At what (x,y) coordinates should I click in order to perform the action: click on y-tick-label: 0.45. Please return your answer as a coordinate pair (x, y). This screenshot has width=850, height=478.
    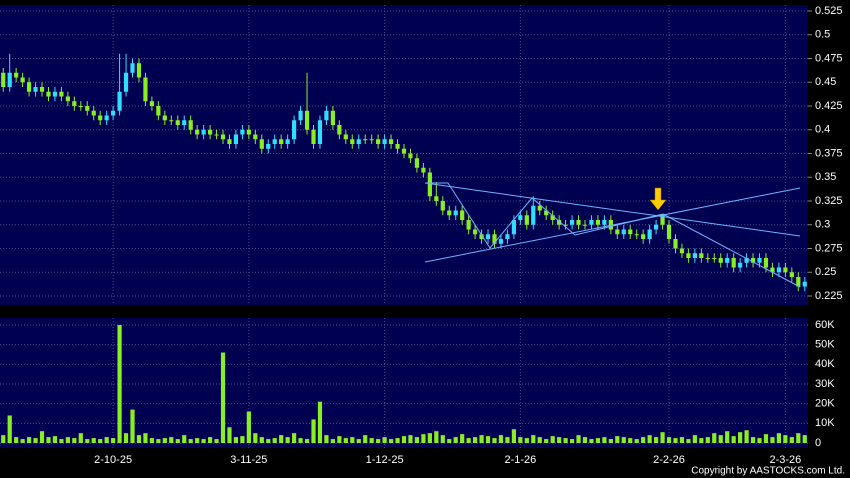
    Looking at the image, I should click on (825, 82).